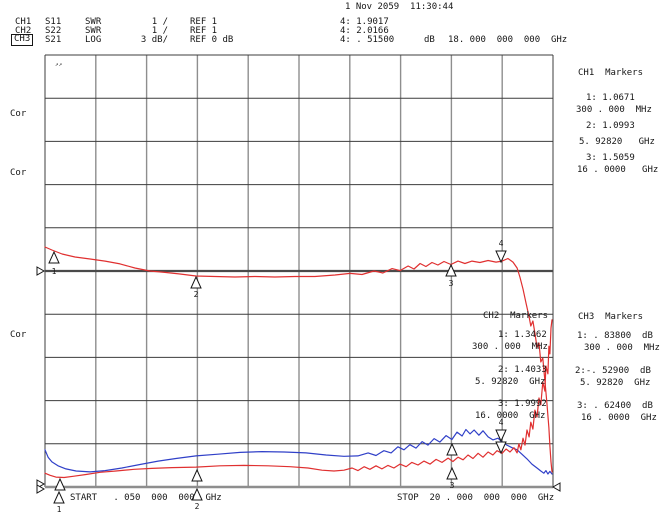  What do you see at coordinates (619, 418) in the screenshot?
I see `ch3-marker3-freq: 16 . 0000 GHz` at bounding box center [619, 418].